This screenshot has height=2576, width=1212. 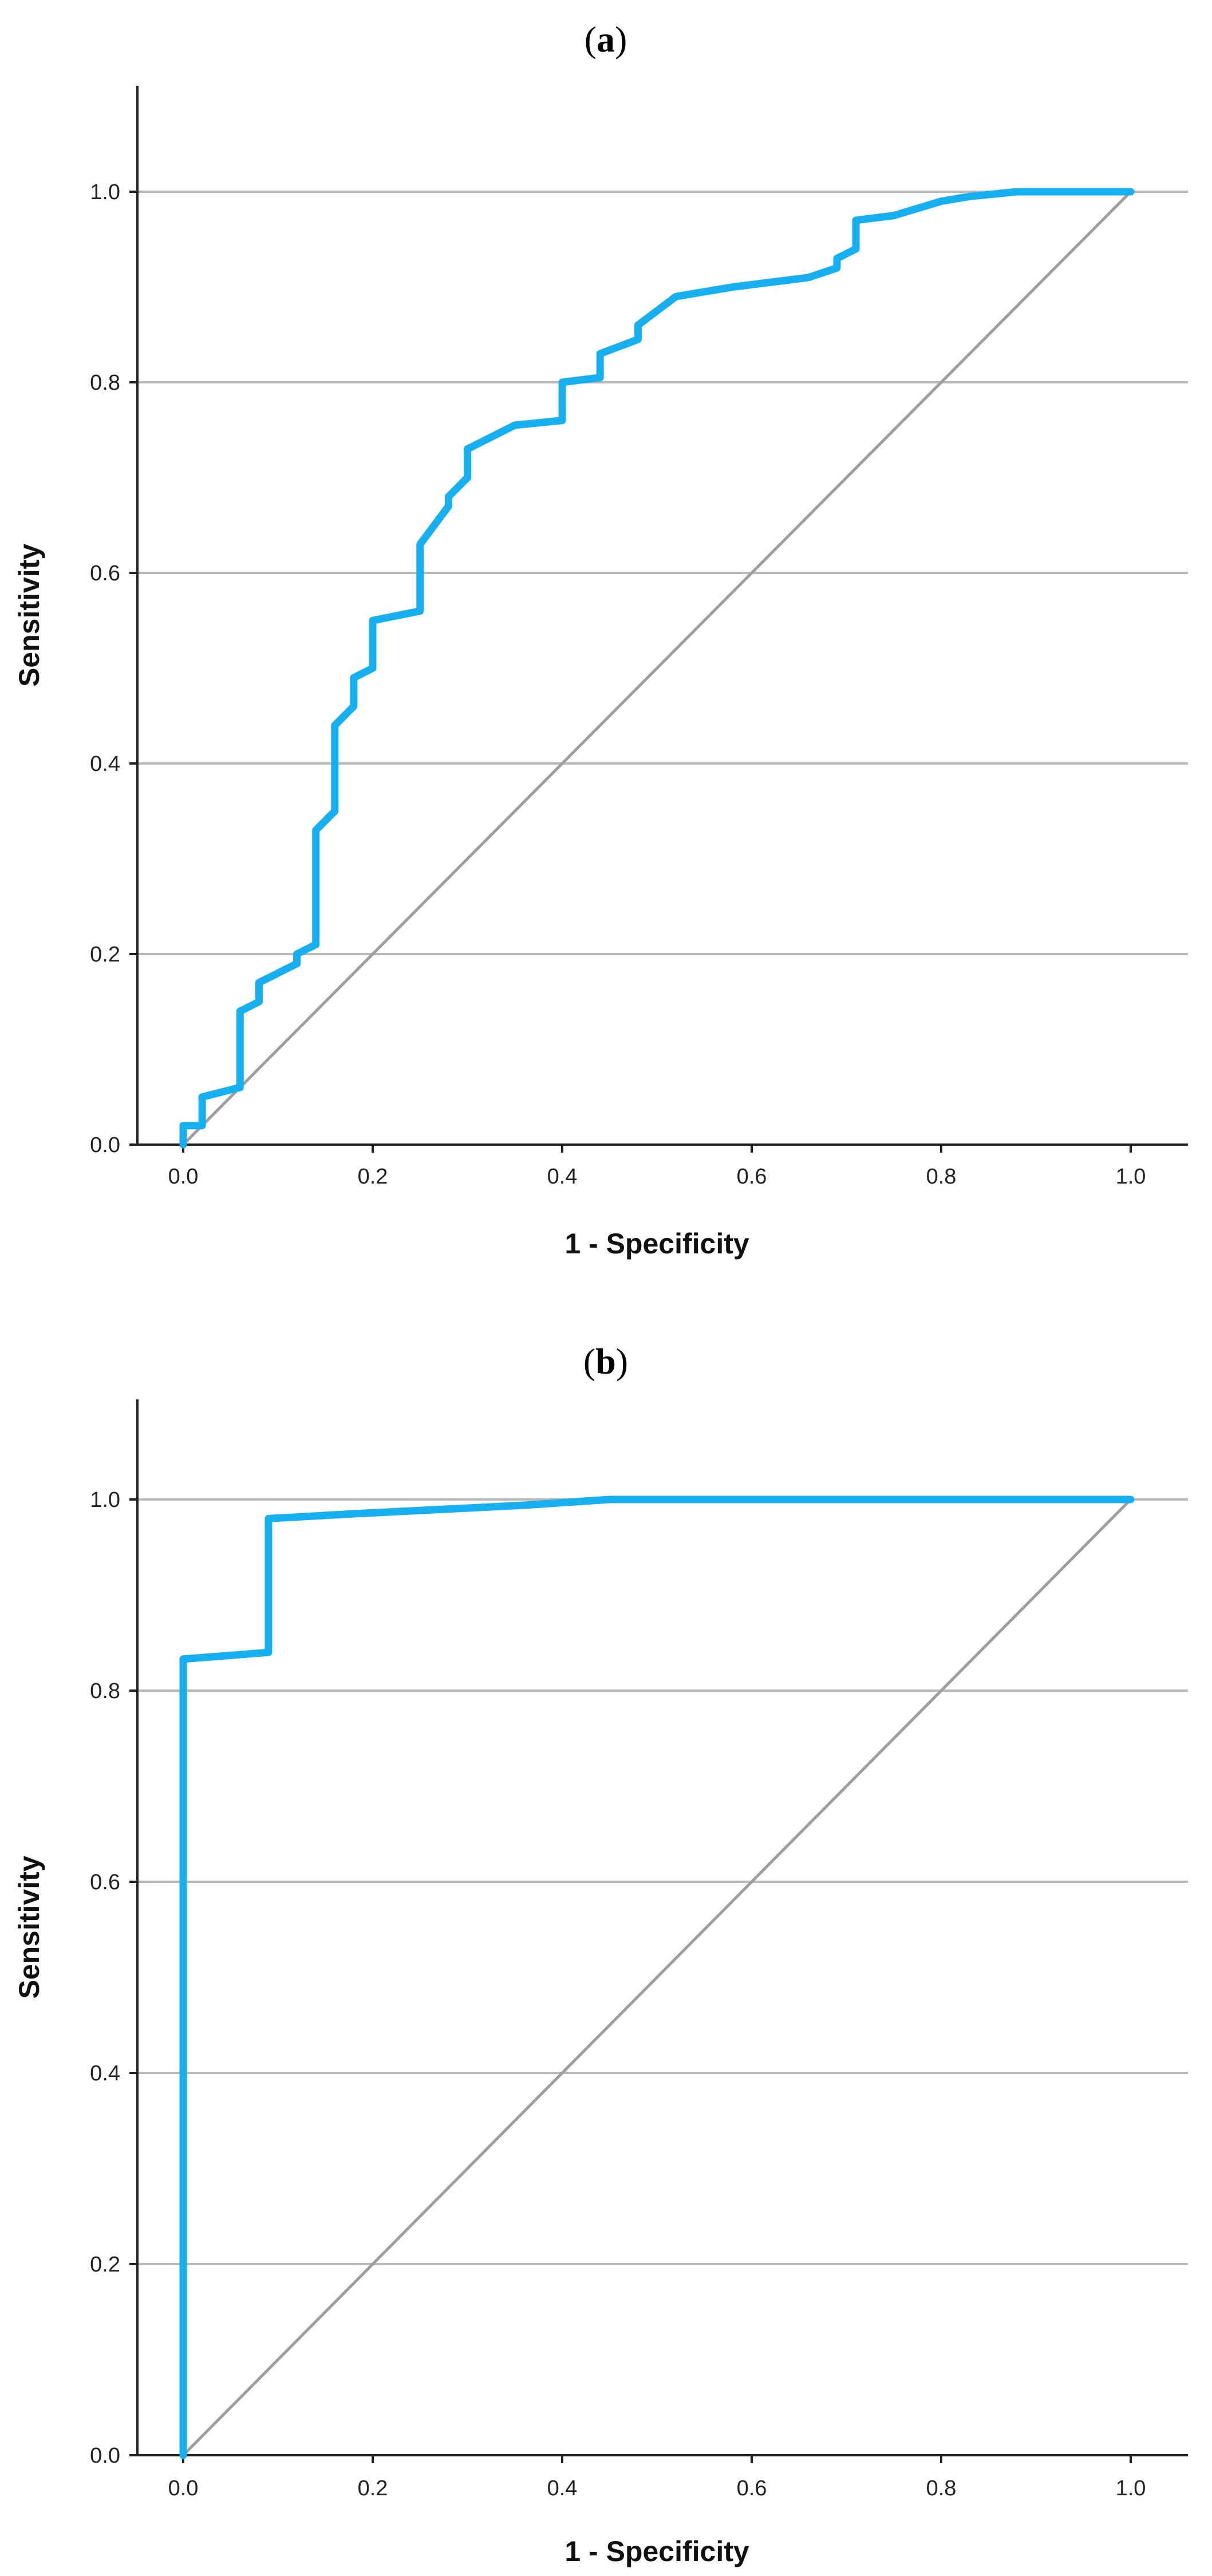 What do you see at coordinates (606, 1361) in the screenshot?
I see `panel-title-b: (b)` at bounding box center [606, 1361].